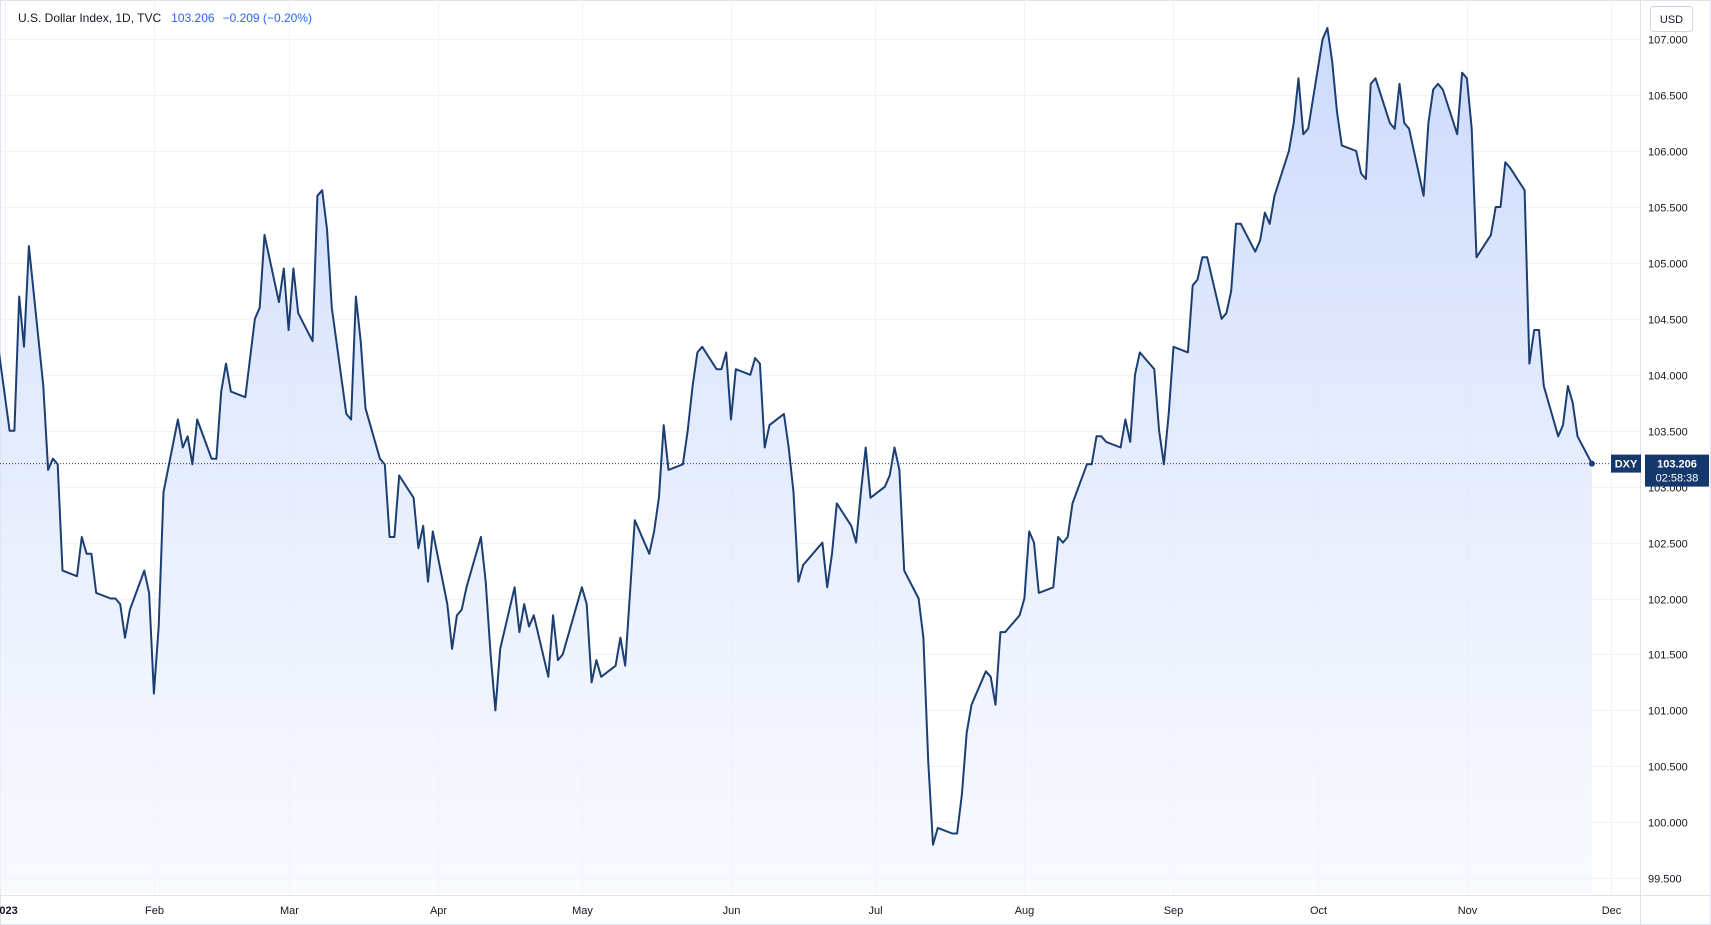 The image size is (1711, 925). I want to click on last-price-tag: DXY 103.206 02:58:38, so click(1660, 470).